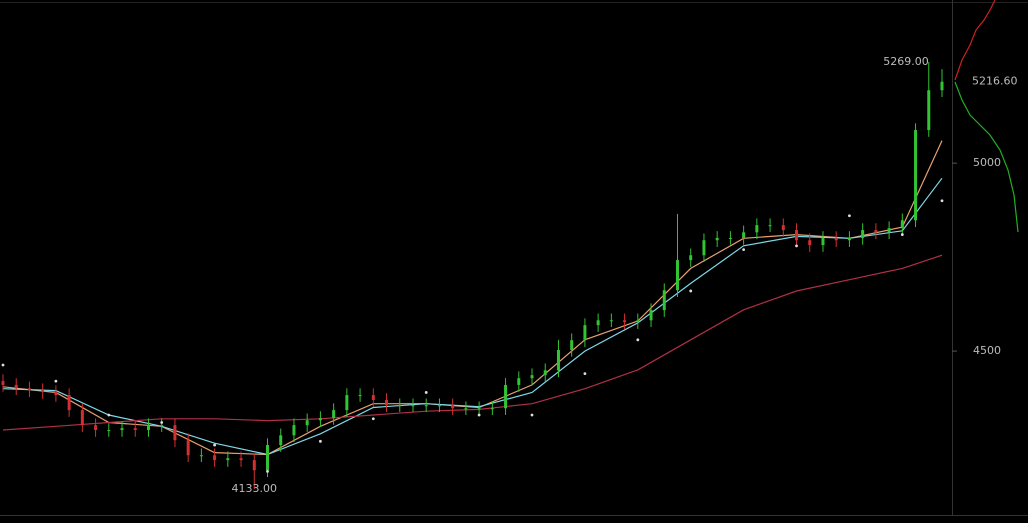  Describe the element at coordinates (987, 162) in the screenshot. I see `y-tick-label: 5000` at that location.